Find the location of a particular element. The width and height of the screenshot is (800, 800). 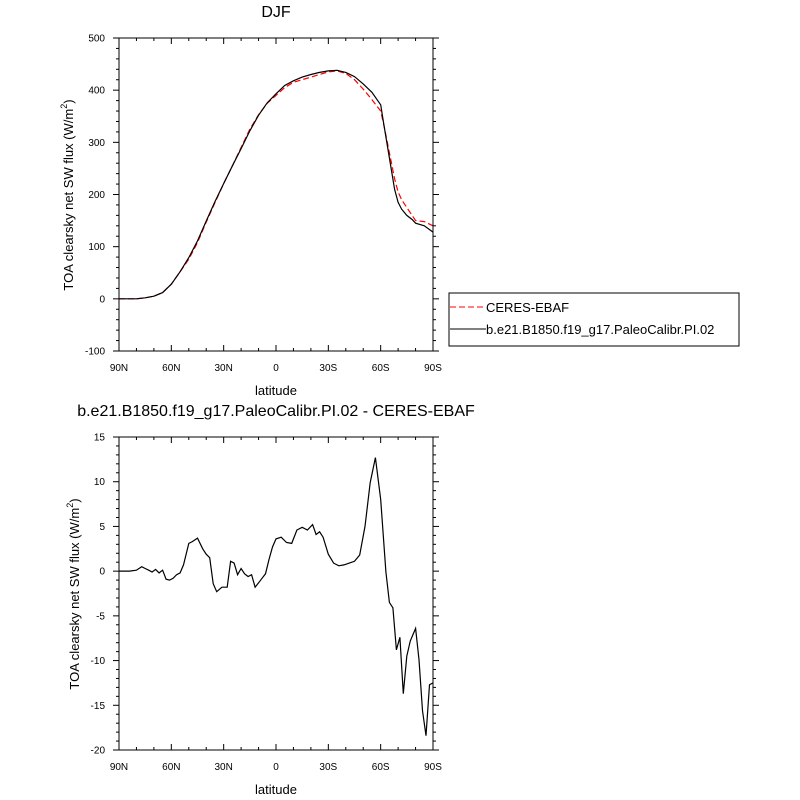

legend-model-label: b.e21.B1850.f19_g17.PaleoCalibr.PI.02 is located at coordinates (600, 329).